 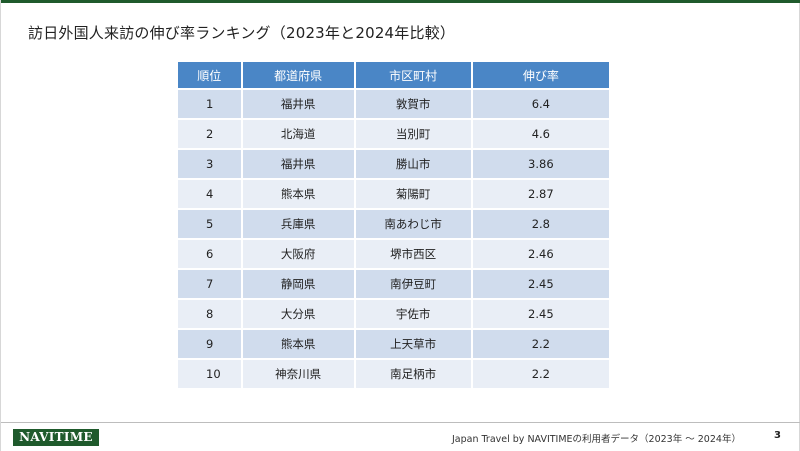 What do you see at coordinates (298, 374) in the screenshot?
I see `prefecture-cell: 神奈川県` at bounding box center [298, 374].